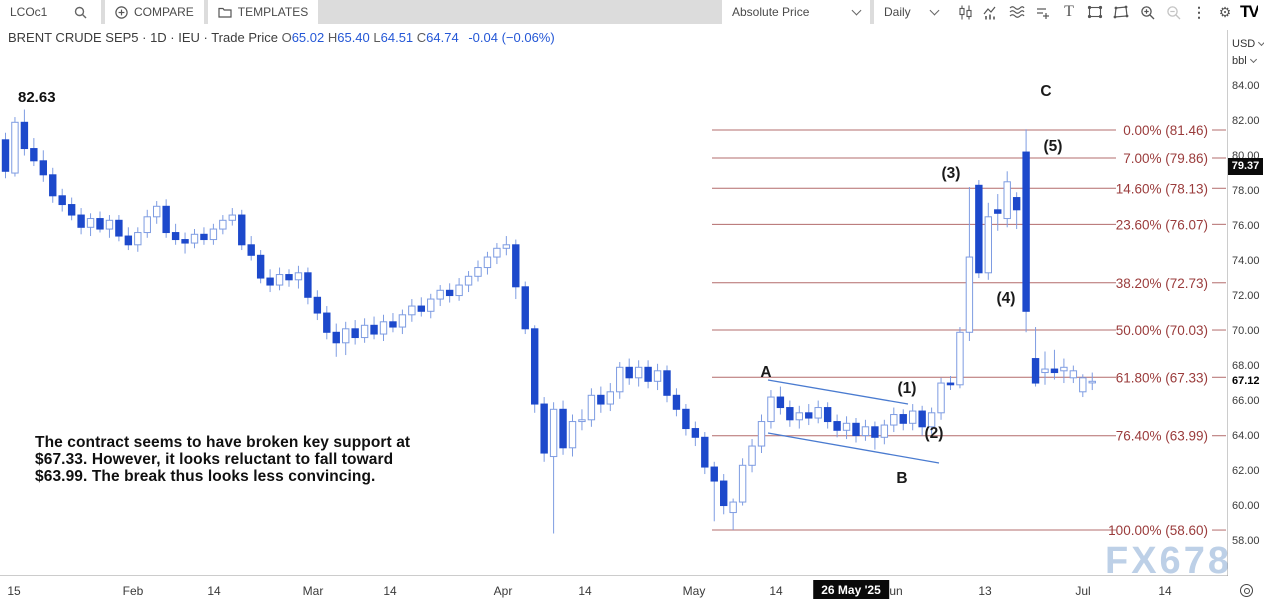  I want to click on wave-label: B, so click(901, 478).